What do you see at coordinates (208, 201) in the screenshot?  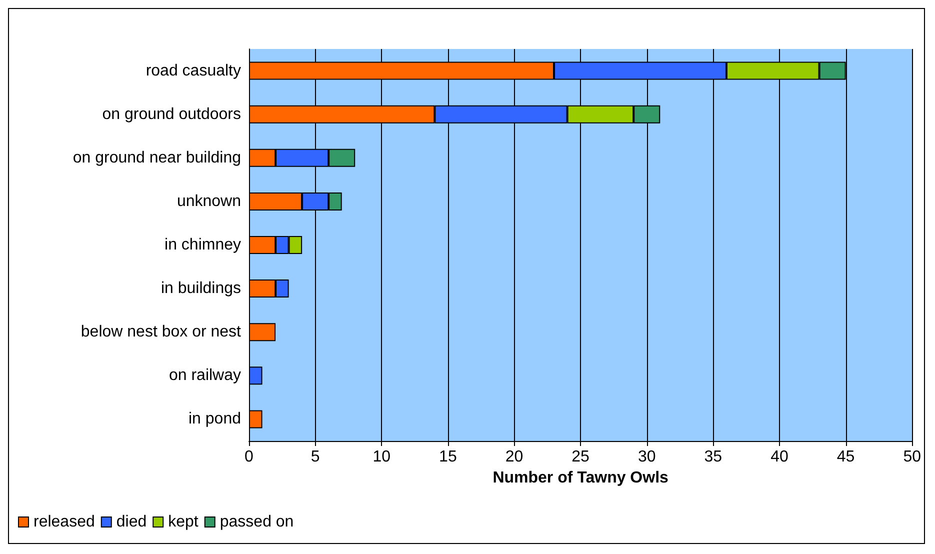 I see `y-tick-label: unknown` at bounding box center [208, 201].